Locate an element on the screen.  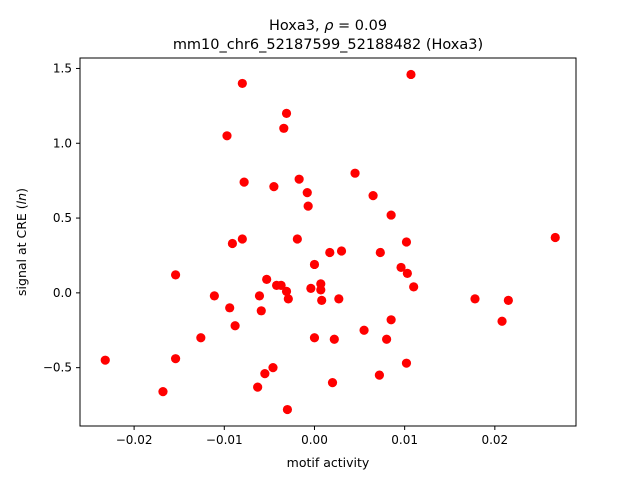
x-axis-ticks: −0.02 −0.01 0.00 0.01 0.02 is located at coordinates (312, 436).